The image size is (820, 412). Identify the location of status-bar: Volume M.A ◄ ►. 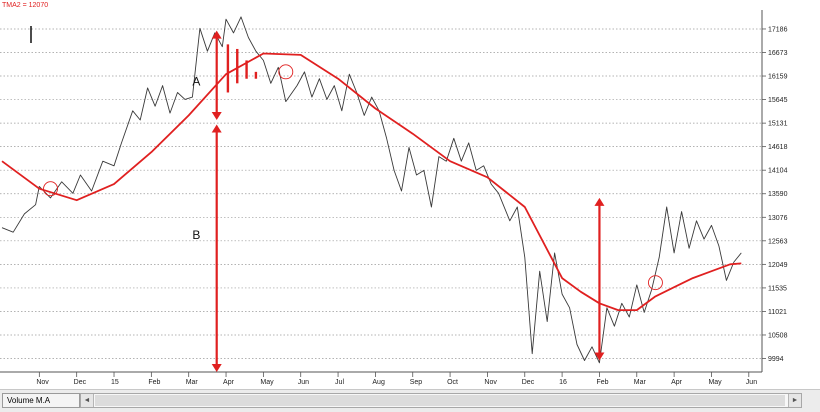
(410, 400).